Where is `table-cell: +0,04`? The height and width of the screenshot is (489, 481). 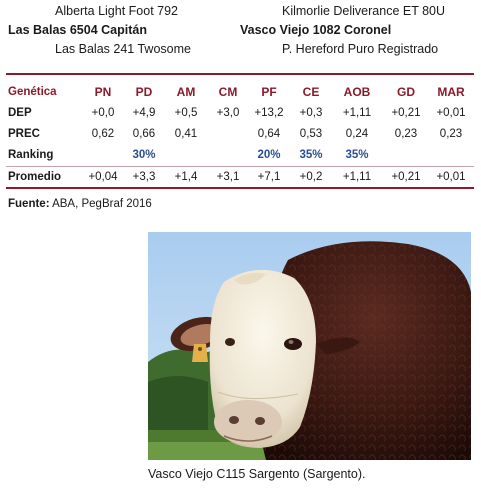
table-cell: +0,04 is located at coordinates (103, 177).